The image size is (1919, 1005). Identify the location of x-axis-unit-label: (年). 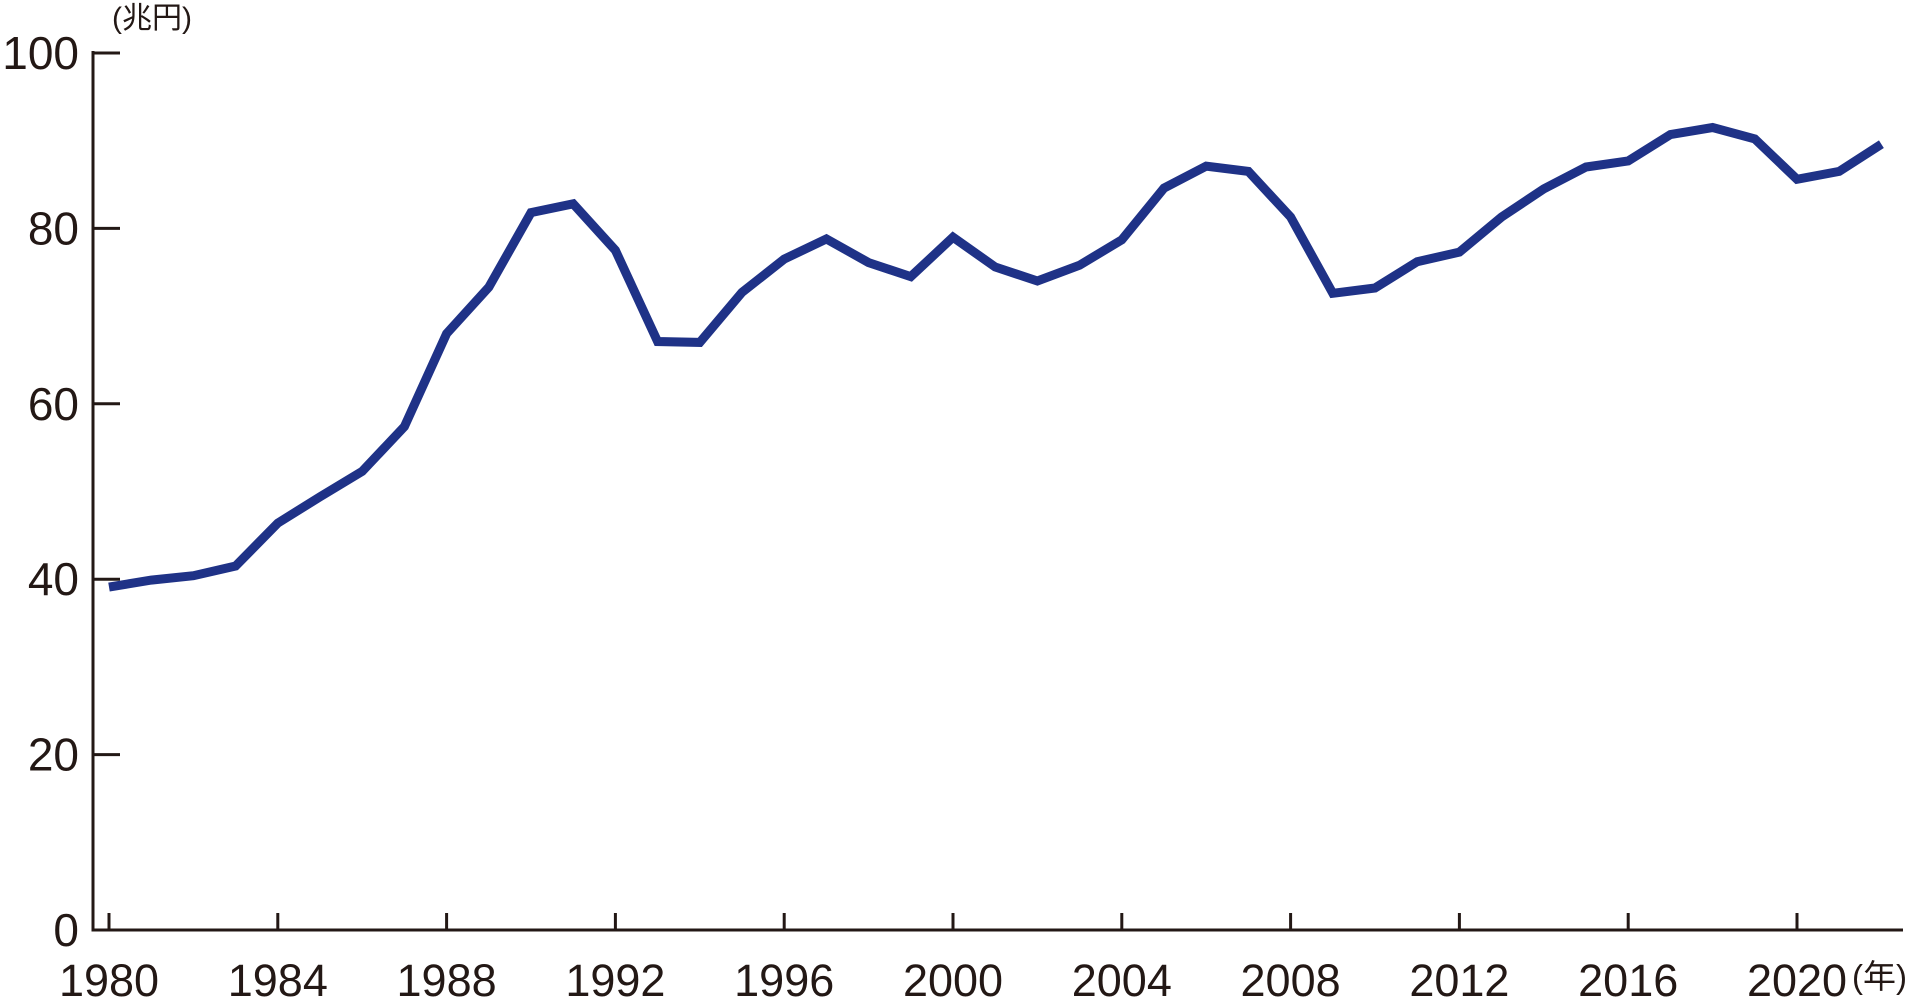
(1879, 976).